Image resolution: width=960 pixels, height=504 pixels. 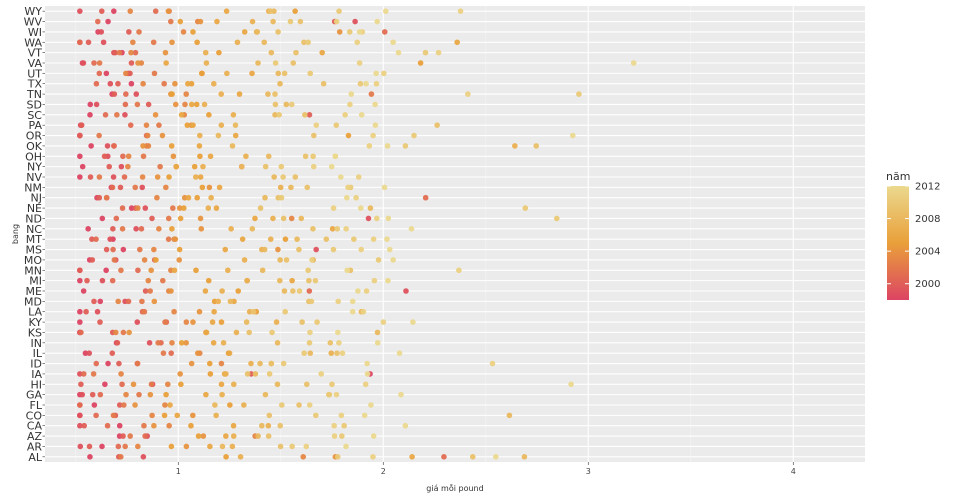 What do you see at coordinates (34, 291) in the screenshot?
I see `y-tick-label-ME: ME` at bounding box center [34, 291].